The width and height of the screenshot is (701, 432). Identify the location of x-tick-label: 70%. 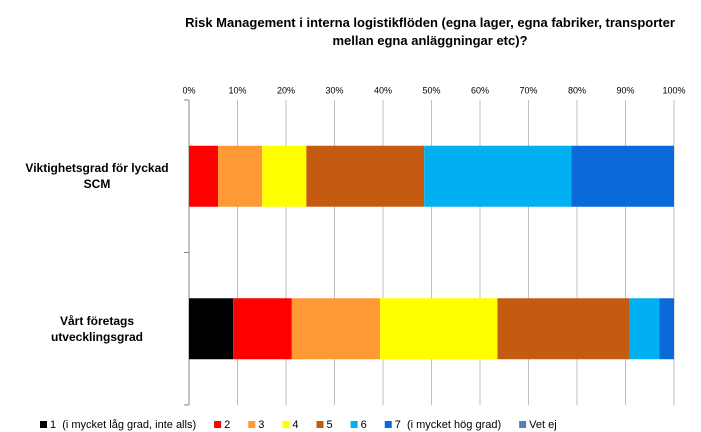
(528, 90).